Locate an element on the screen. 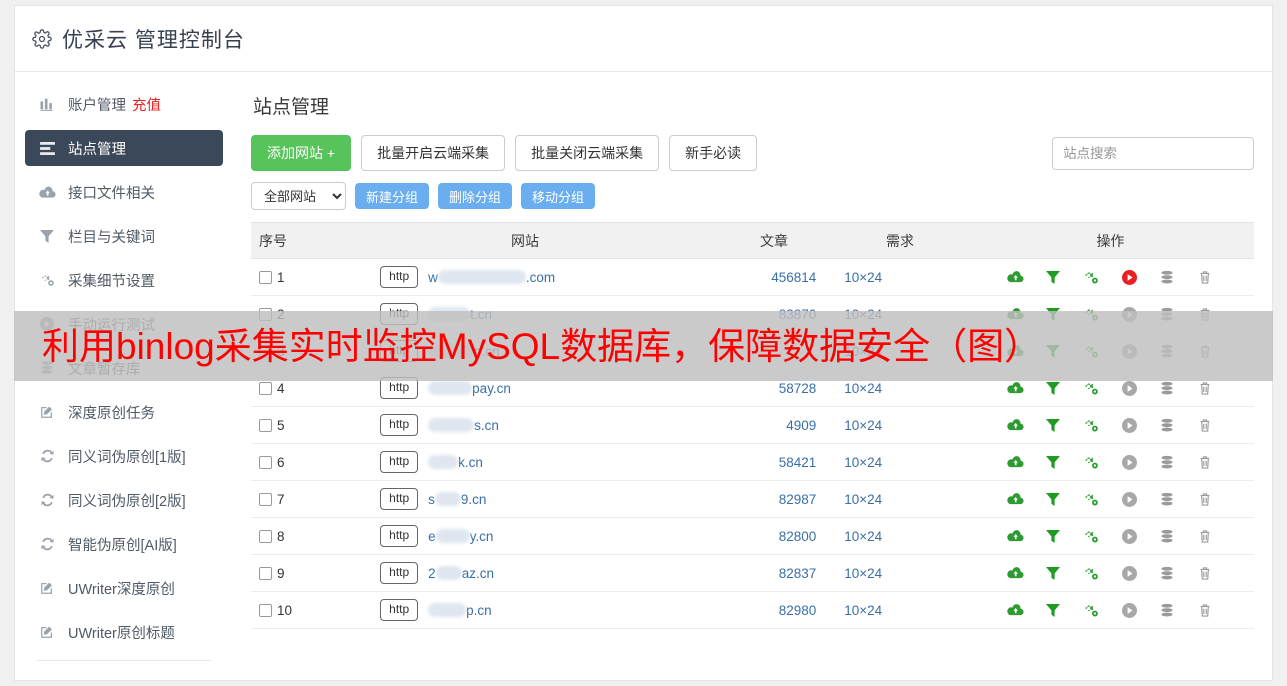  row-domain-label: t.cn is located at coordinates (460, 314).